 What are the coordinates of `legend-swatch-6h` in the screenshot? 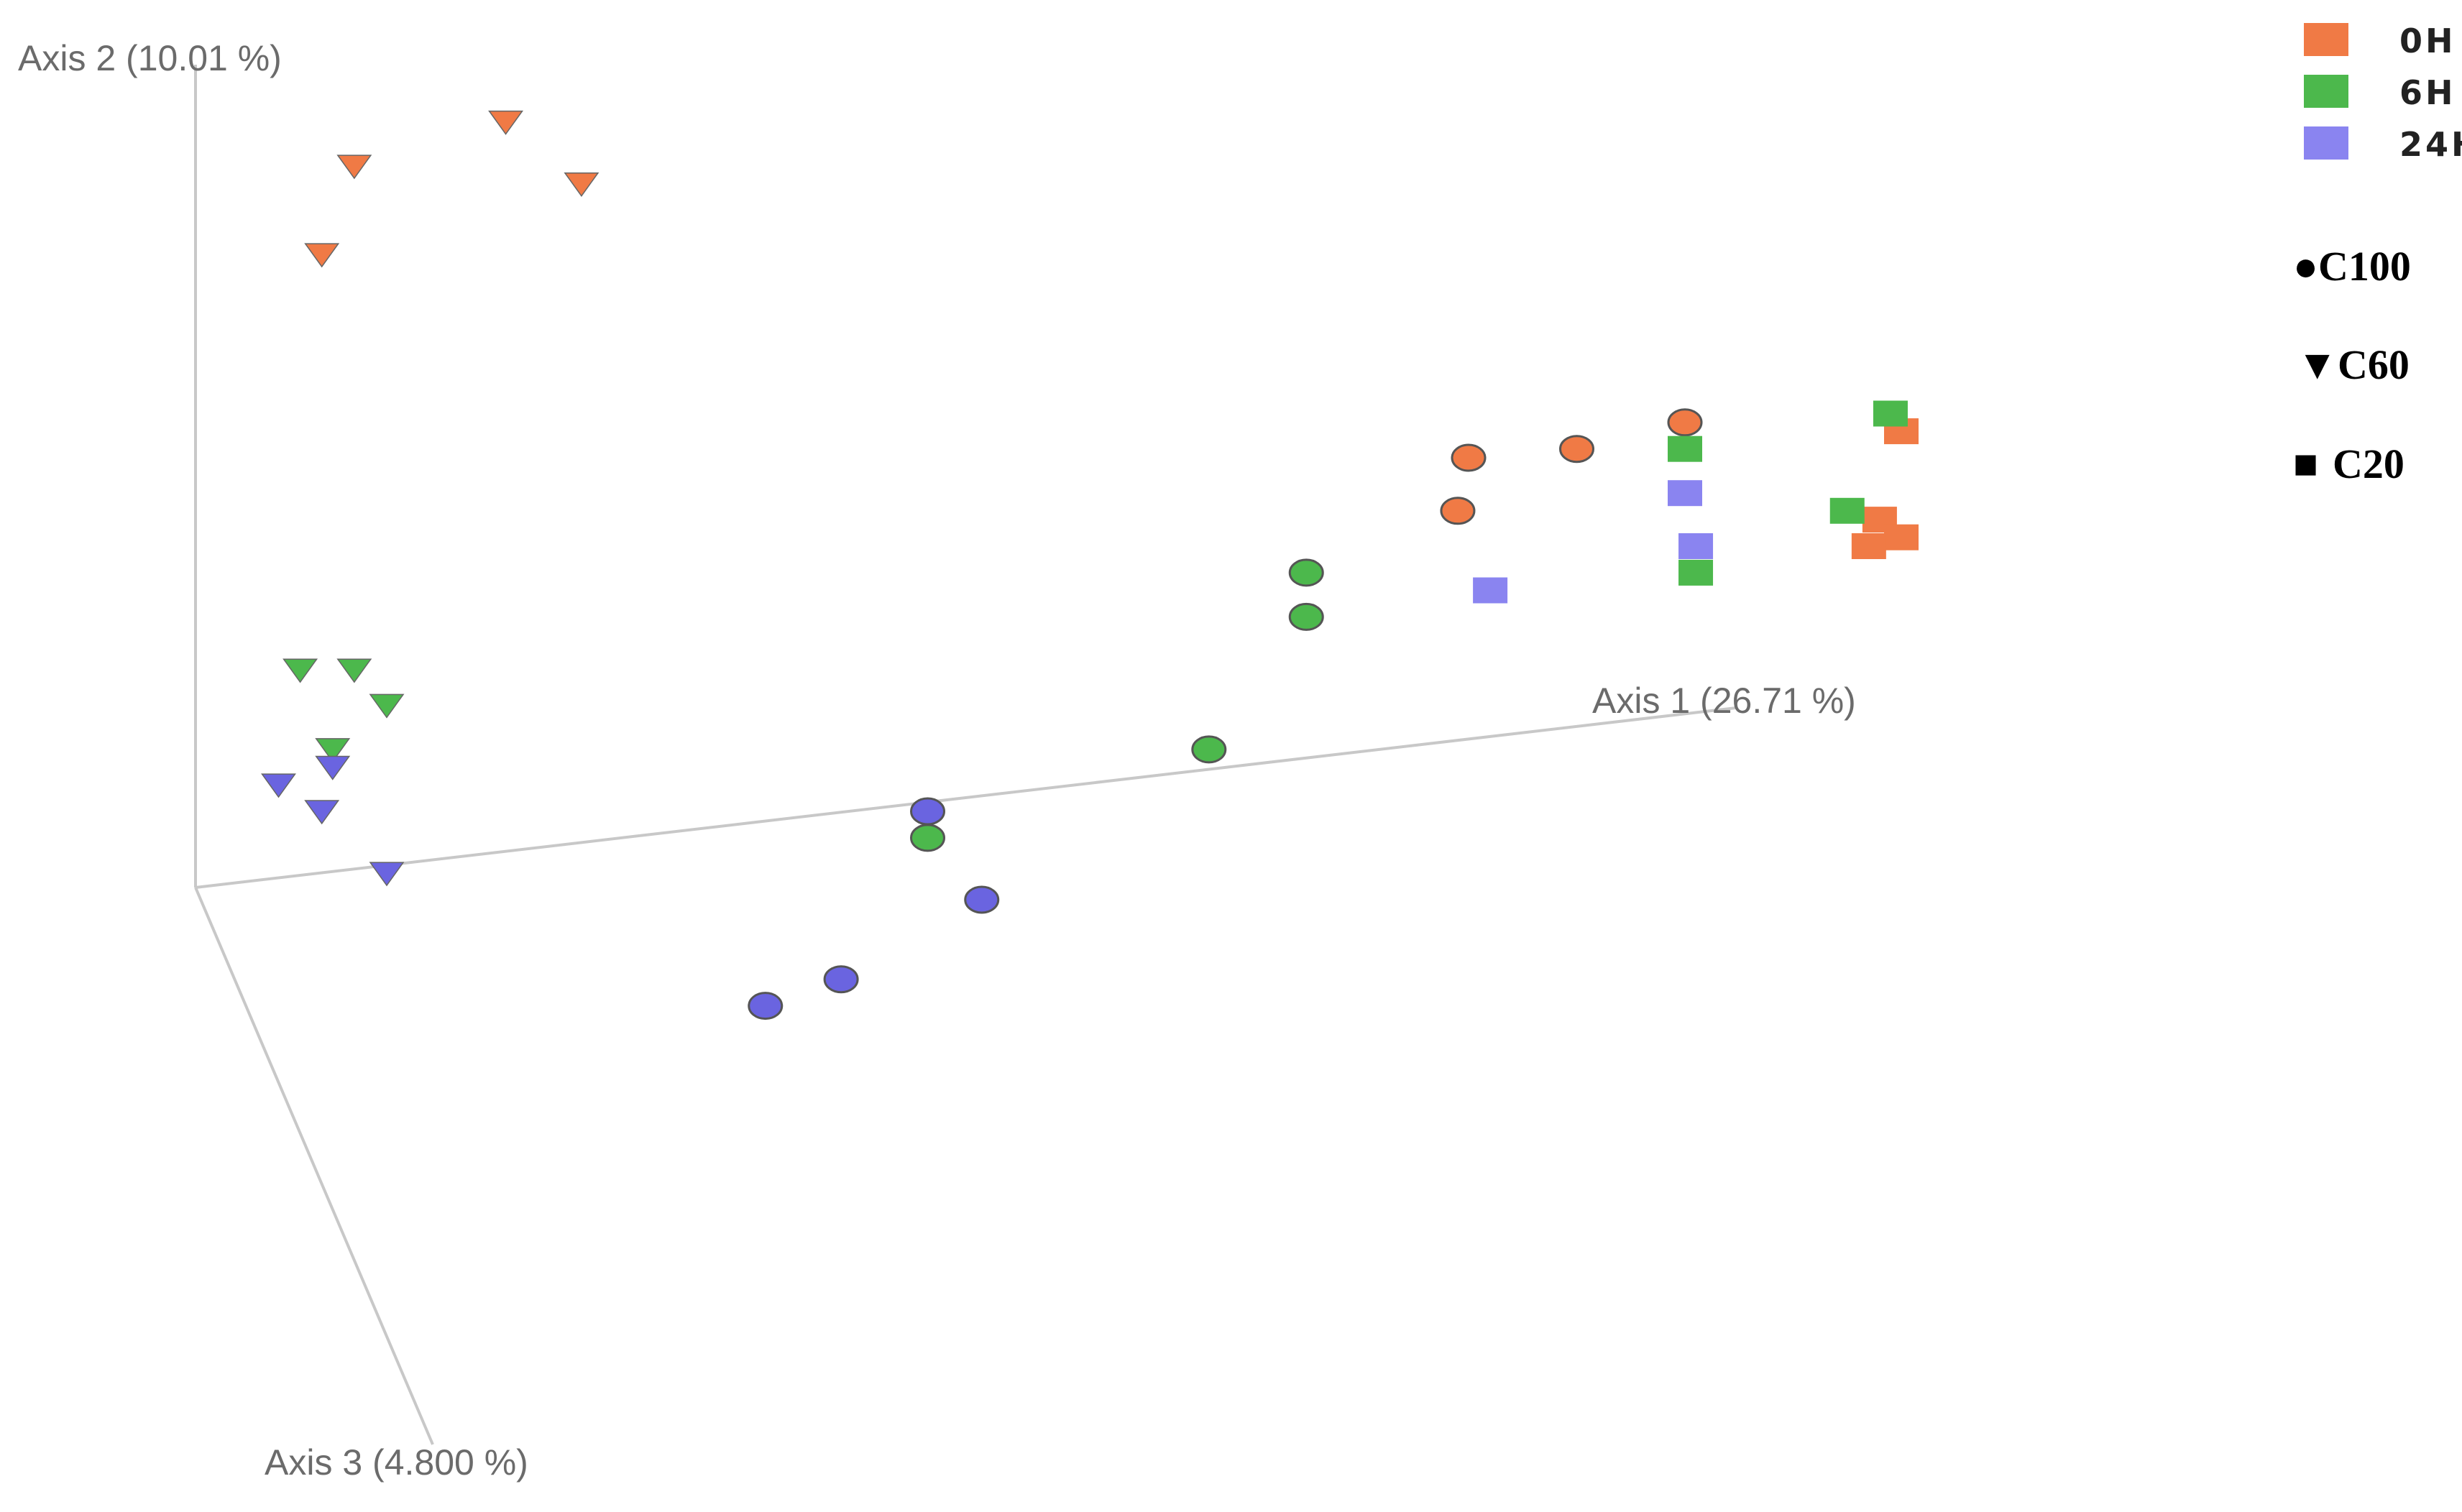 It's located at (2326, 92).